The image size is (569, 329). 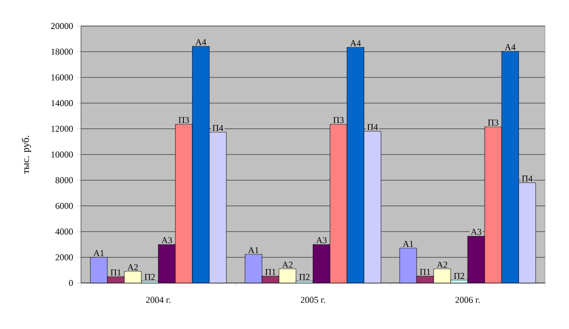 What do you see at coordinates (149, 277) in the screenshot?
I see `series-label: П2` at bounding box center [149, 277].